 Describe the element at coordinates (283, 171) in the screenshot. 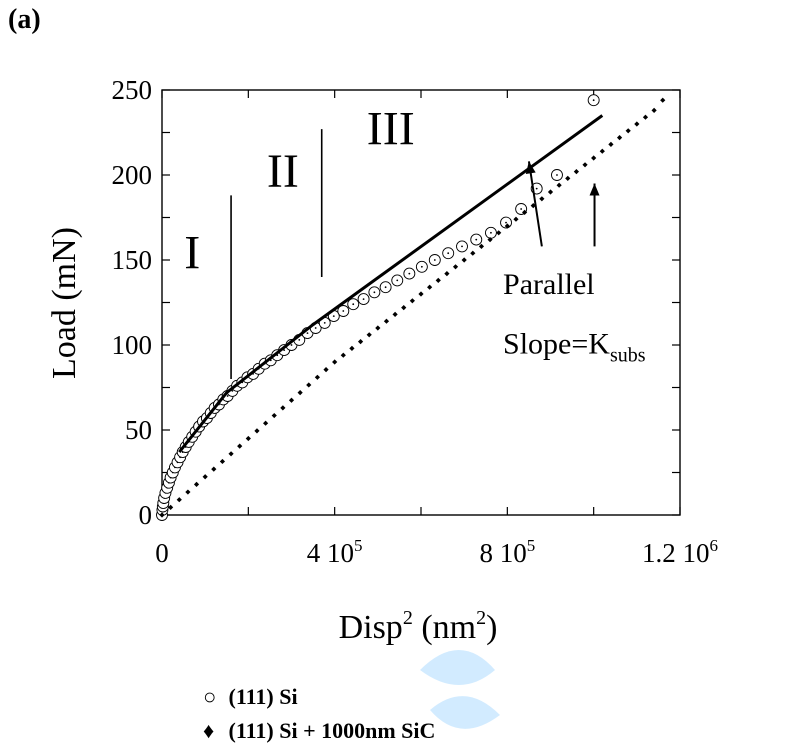

I see `region-label: II` at that location.